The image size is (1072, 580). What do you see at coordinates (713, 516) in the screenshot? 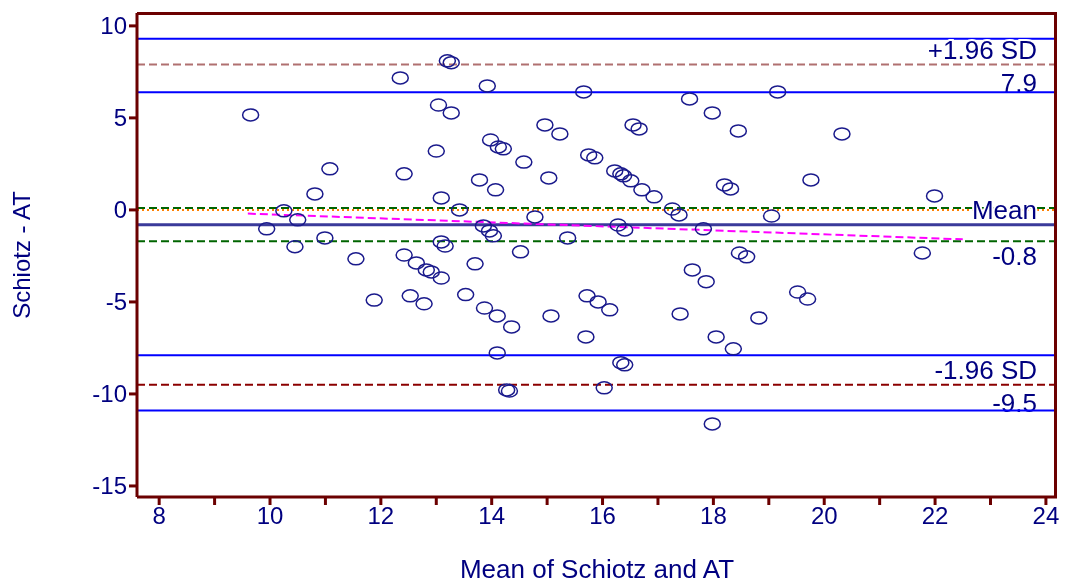
I see `x-tick-label: 18` at bounding box center [713, 516].